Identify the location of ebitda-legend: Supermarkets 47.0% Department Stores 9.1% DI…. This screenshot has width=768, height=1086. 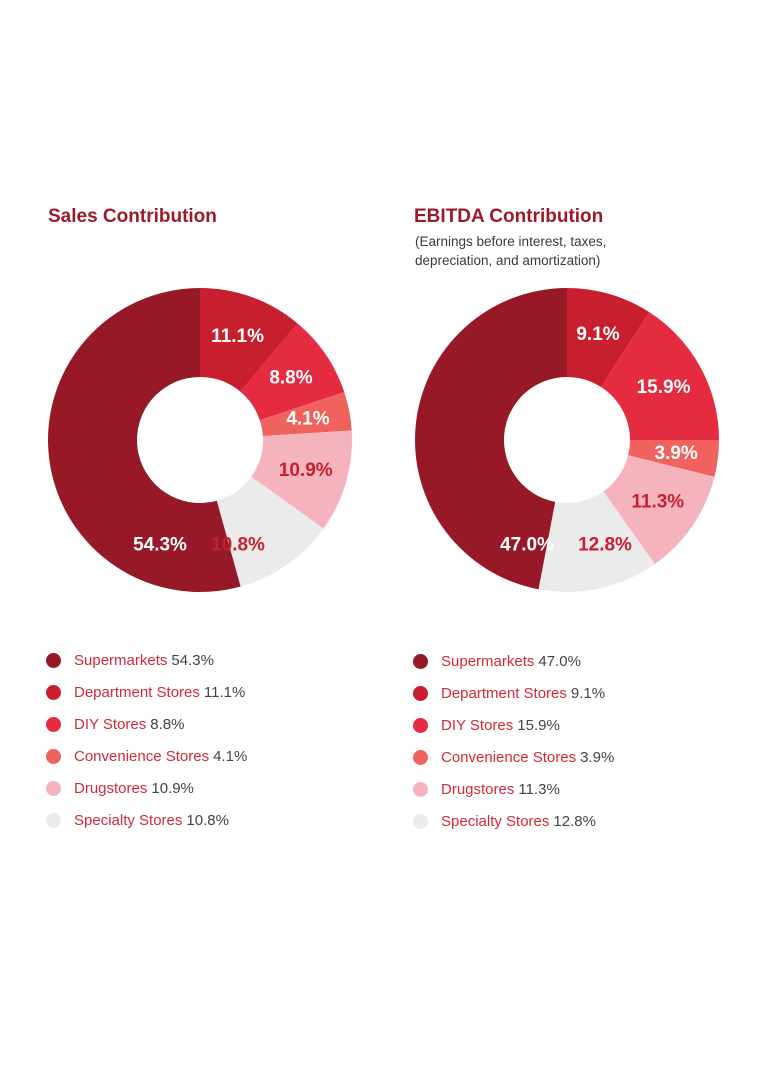
(513, 741).